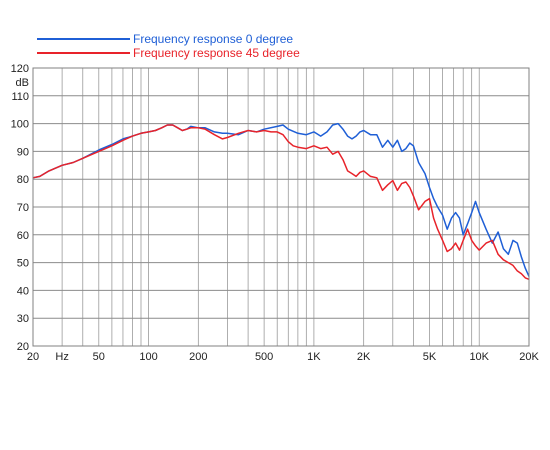  Describe the element at coordinates (213, 39) in the screenshot. I see `legend-label: Frequency response 0 degree` at that location.